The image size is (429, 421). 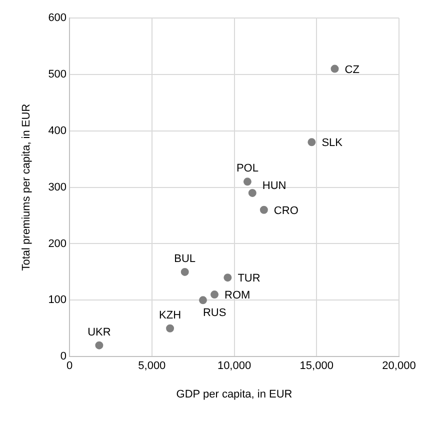 I want to click on y-tick-label: 400, so click(x=57, y=130).